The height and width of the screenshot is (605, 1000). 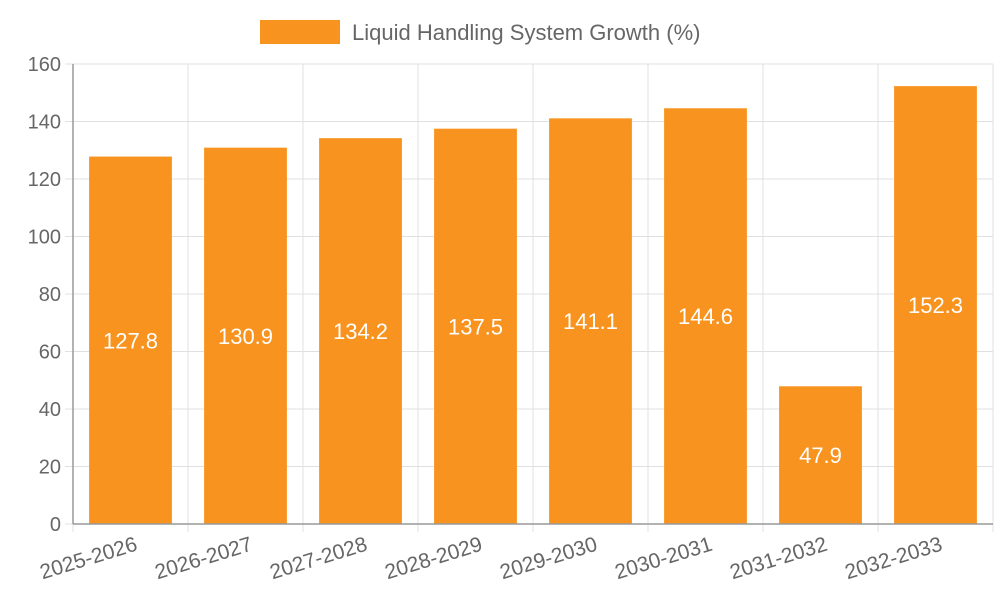 I want to click on bar-value-label: 152.3, so click(x=935, y=305).